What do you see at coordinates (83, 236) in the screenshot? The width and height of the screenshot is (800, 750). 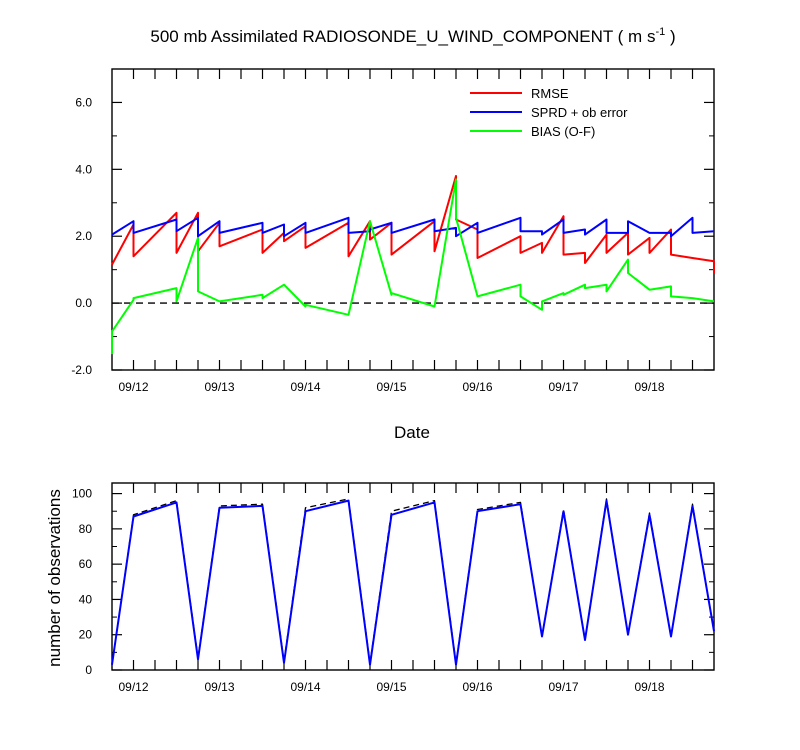 I see `y-tick-label: 2.0` at bounding box center [83, 236].